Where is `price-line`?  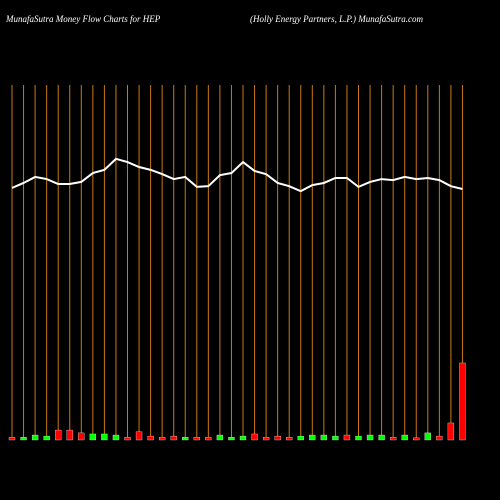 price-line is located at coordinates (237, 175).